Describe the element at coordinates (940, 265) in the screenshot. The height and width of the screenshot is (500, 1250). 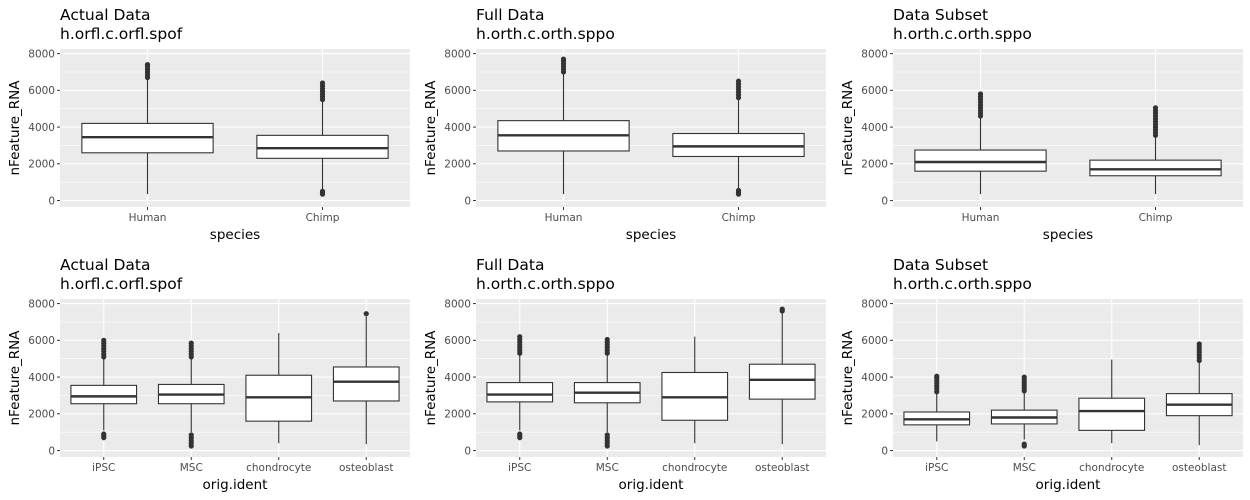
I see `chart-title: Data Subset` at that location.